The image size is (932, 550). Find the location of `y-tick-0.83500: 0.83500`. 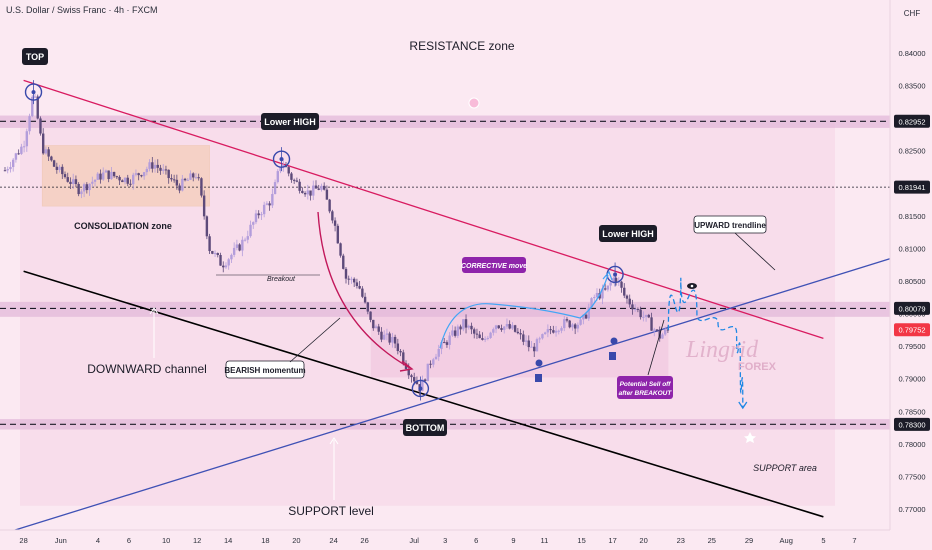

y-tick-0.83500: 0.83500 is located at coordinates (911, 86).